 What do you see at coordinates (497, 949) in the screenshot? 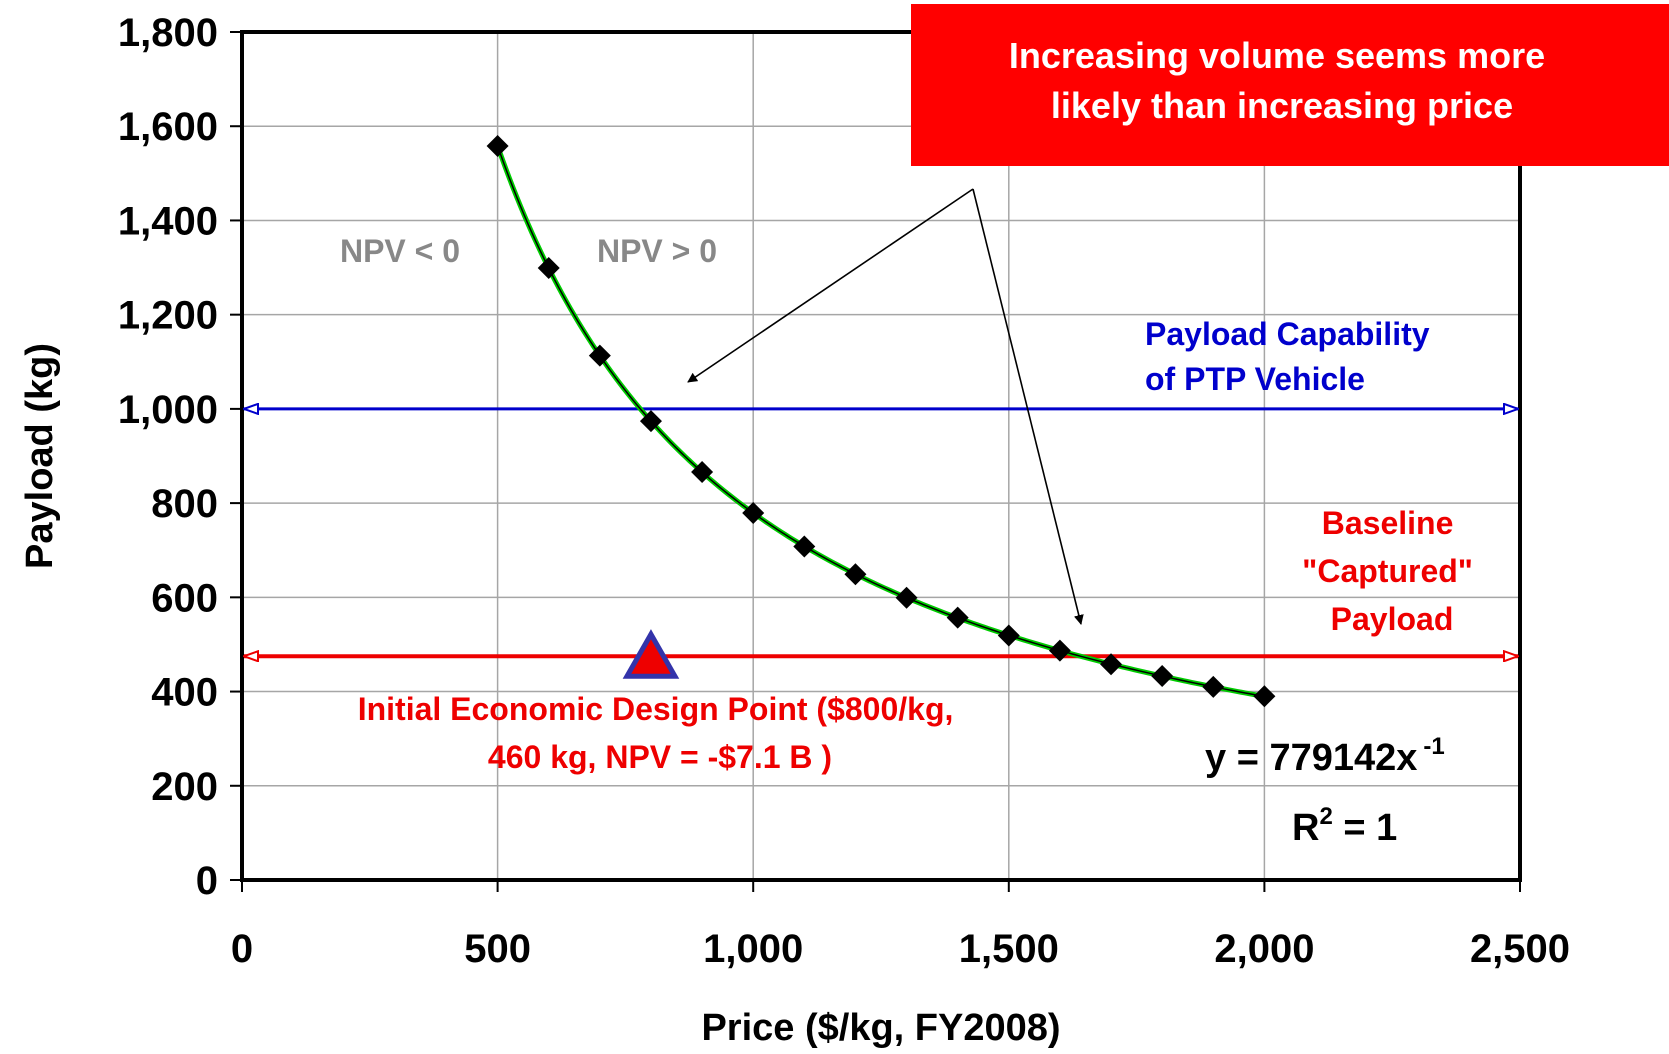
I see `x-tick-label: 500` at bounding box center [497, 949].